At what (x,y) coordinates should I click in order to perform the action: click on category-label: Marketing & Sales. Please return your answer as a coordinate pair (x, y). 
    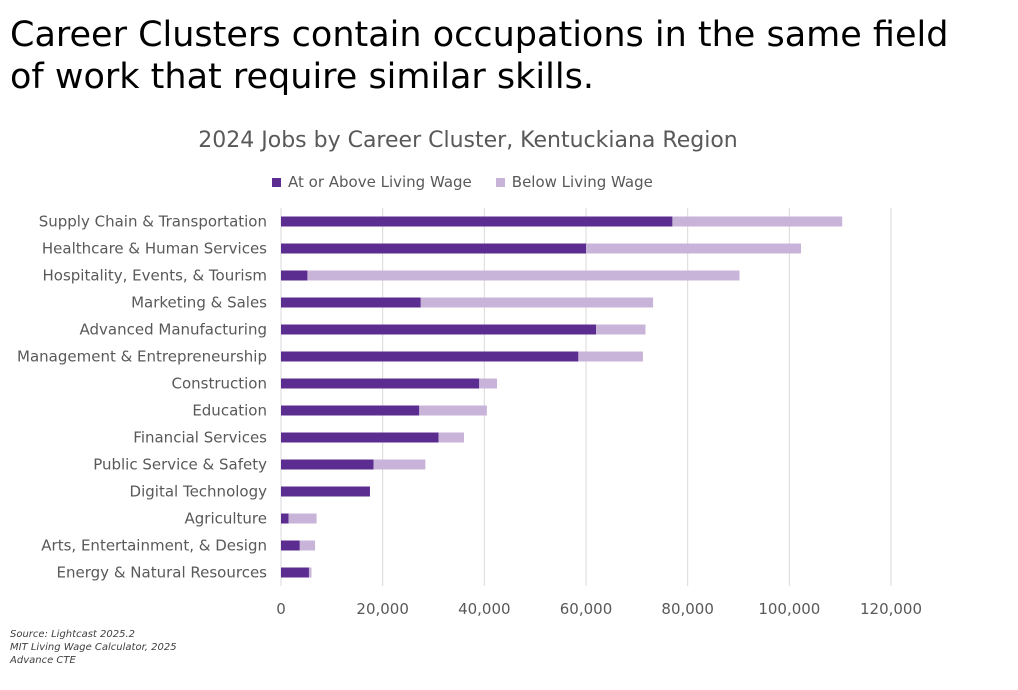
    Looking at the image, I should click on (199, 303).